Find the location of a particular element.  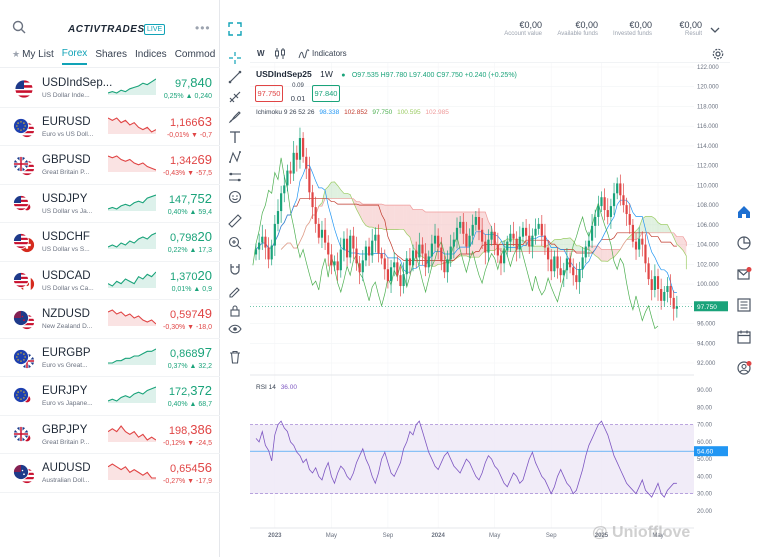

lock-drawing-icon is located at coordinates (235, 291).